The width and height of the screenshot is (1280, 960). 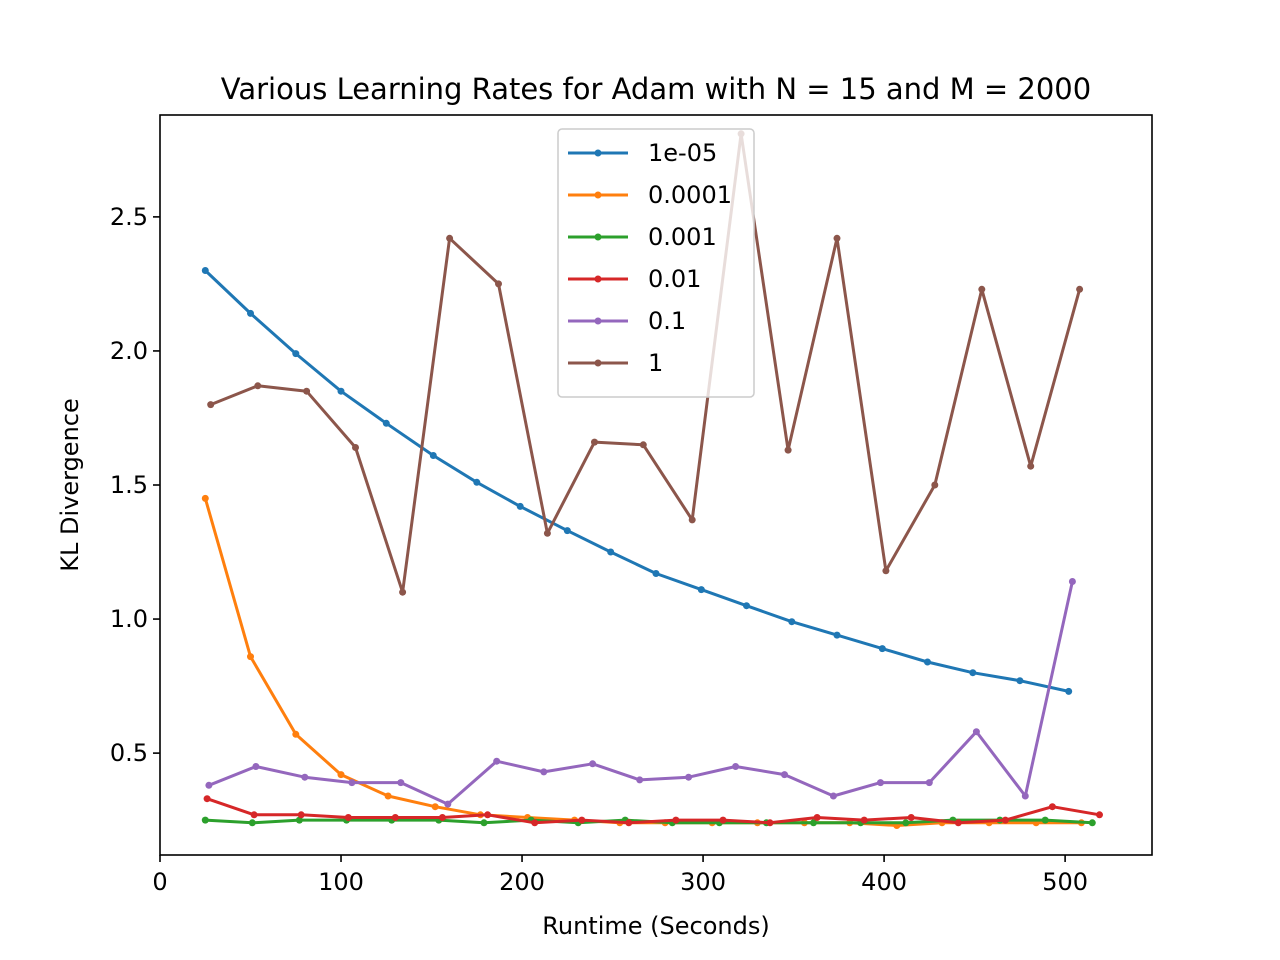 What do you see at coordinates (682, 153) in the screenshot?
I see `legend-label: 1e-05` at bounding box center [682, 153].